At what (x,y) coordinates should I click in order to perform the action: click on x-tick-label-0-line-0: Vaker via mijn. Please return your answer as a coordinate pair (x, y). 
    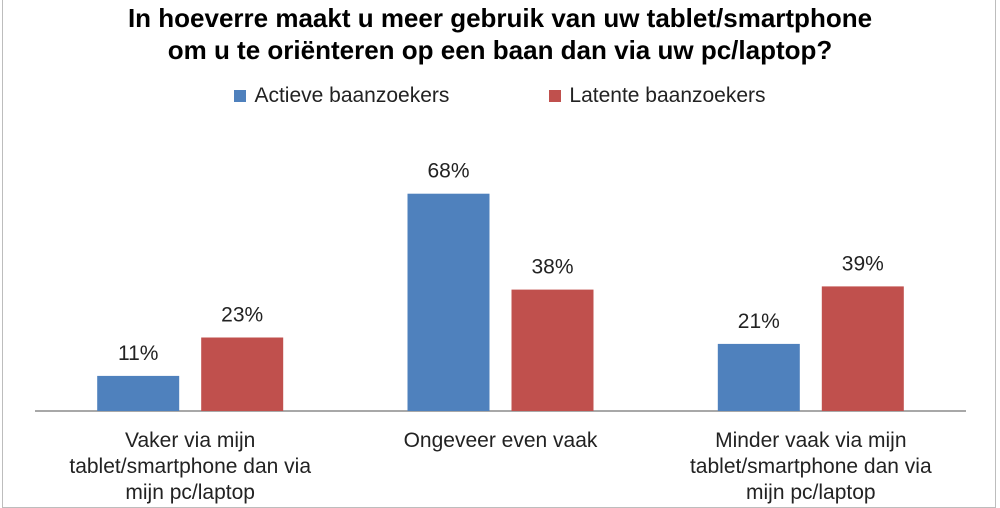
    Looking at the image, I should click on (190, 440).